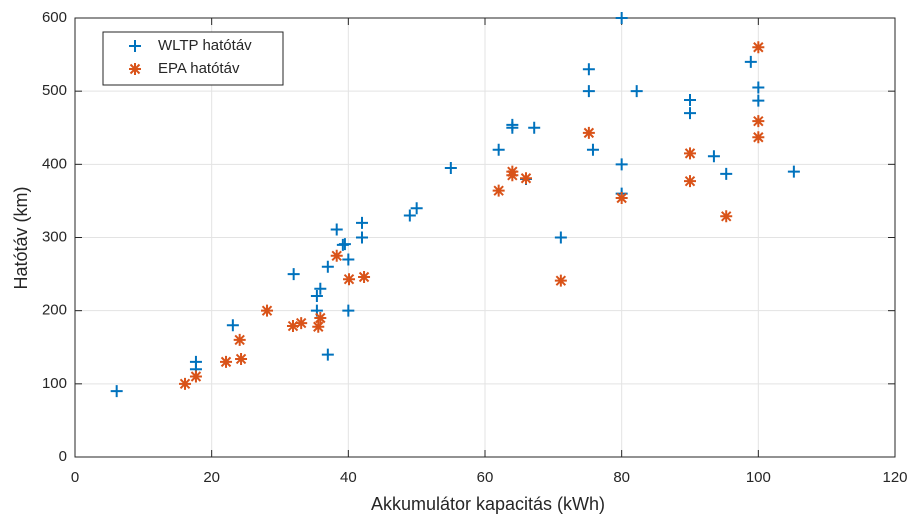  Describe the element at coordinates (54, 310) in the screenshot. I see `y-tick-label: 200` at that location.